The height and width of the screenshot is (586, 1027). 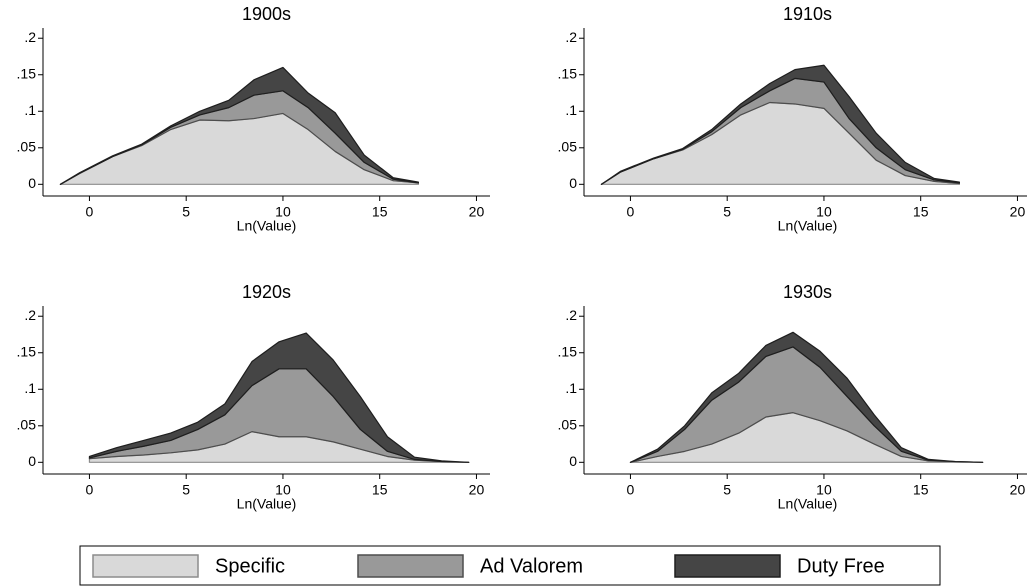 What do you see at coordinates (807, 14) in the screenshot?
I see `panel-title: 1910s` at bounding box center [807, 14].